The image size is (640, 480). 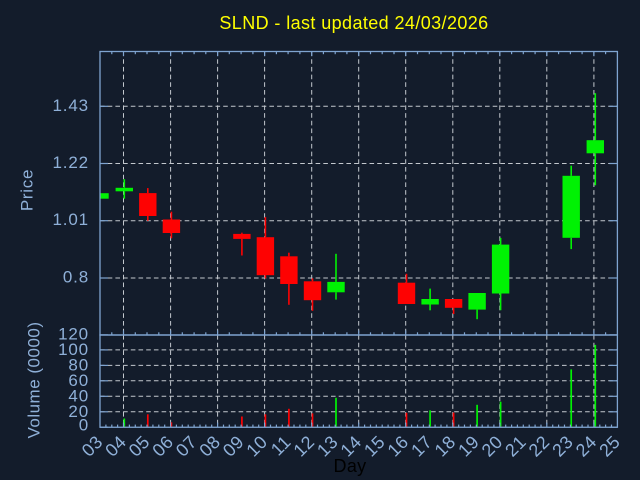 I want to click on svg-text: 120, so click(x=73, y=334).